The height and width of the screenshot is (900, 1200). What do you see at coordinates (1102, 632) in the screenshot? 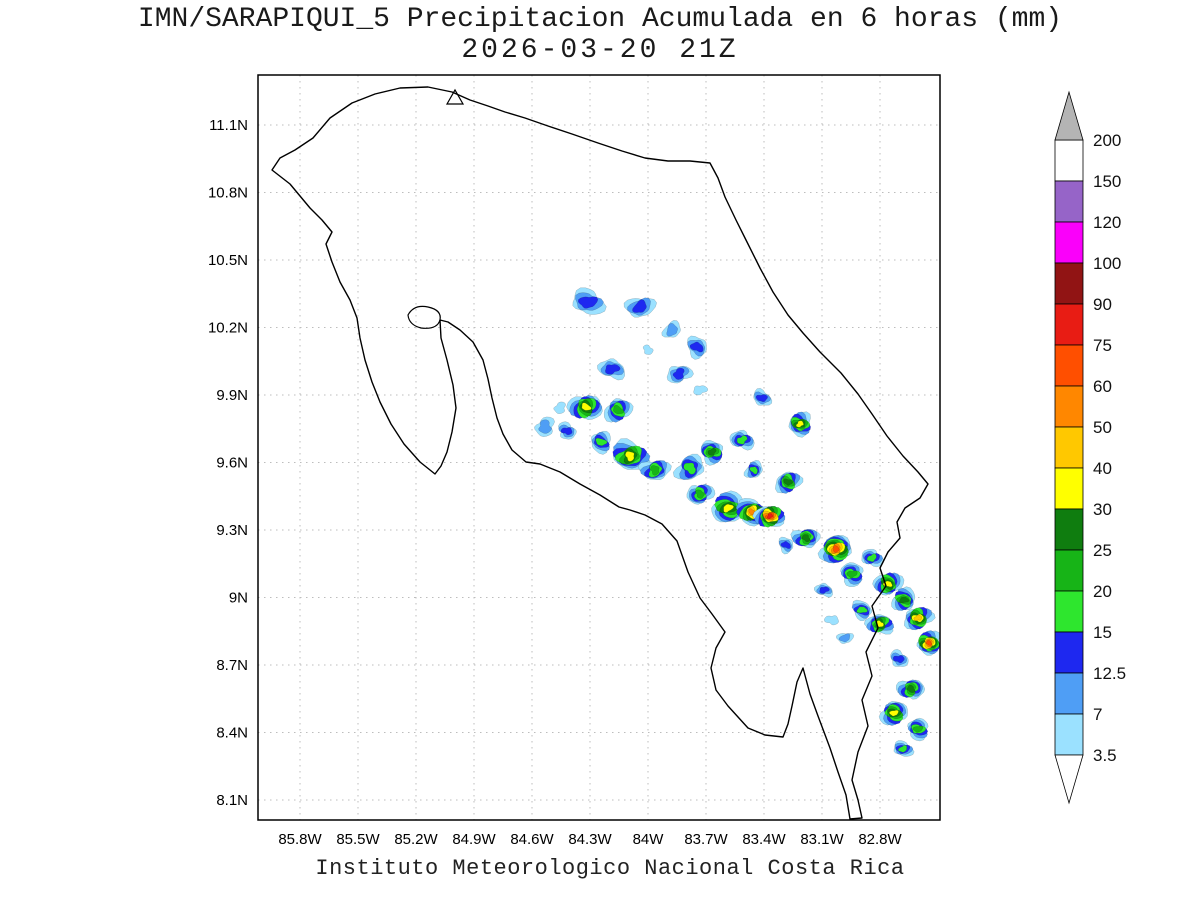
I see `colorbar-tick-label: 15` at bounding box center [1102, 632].